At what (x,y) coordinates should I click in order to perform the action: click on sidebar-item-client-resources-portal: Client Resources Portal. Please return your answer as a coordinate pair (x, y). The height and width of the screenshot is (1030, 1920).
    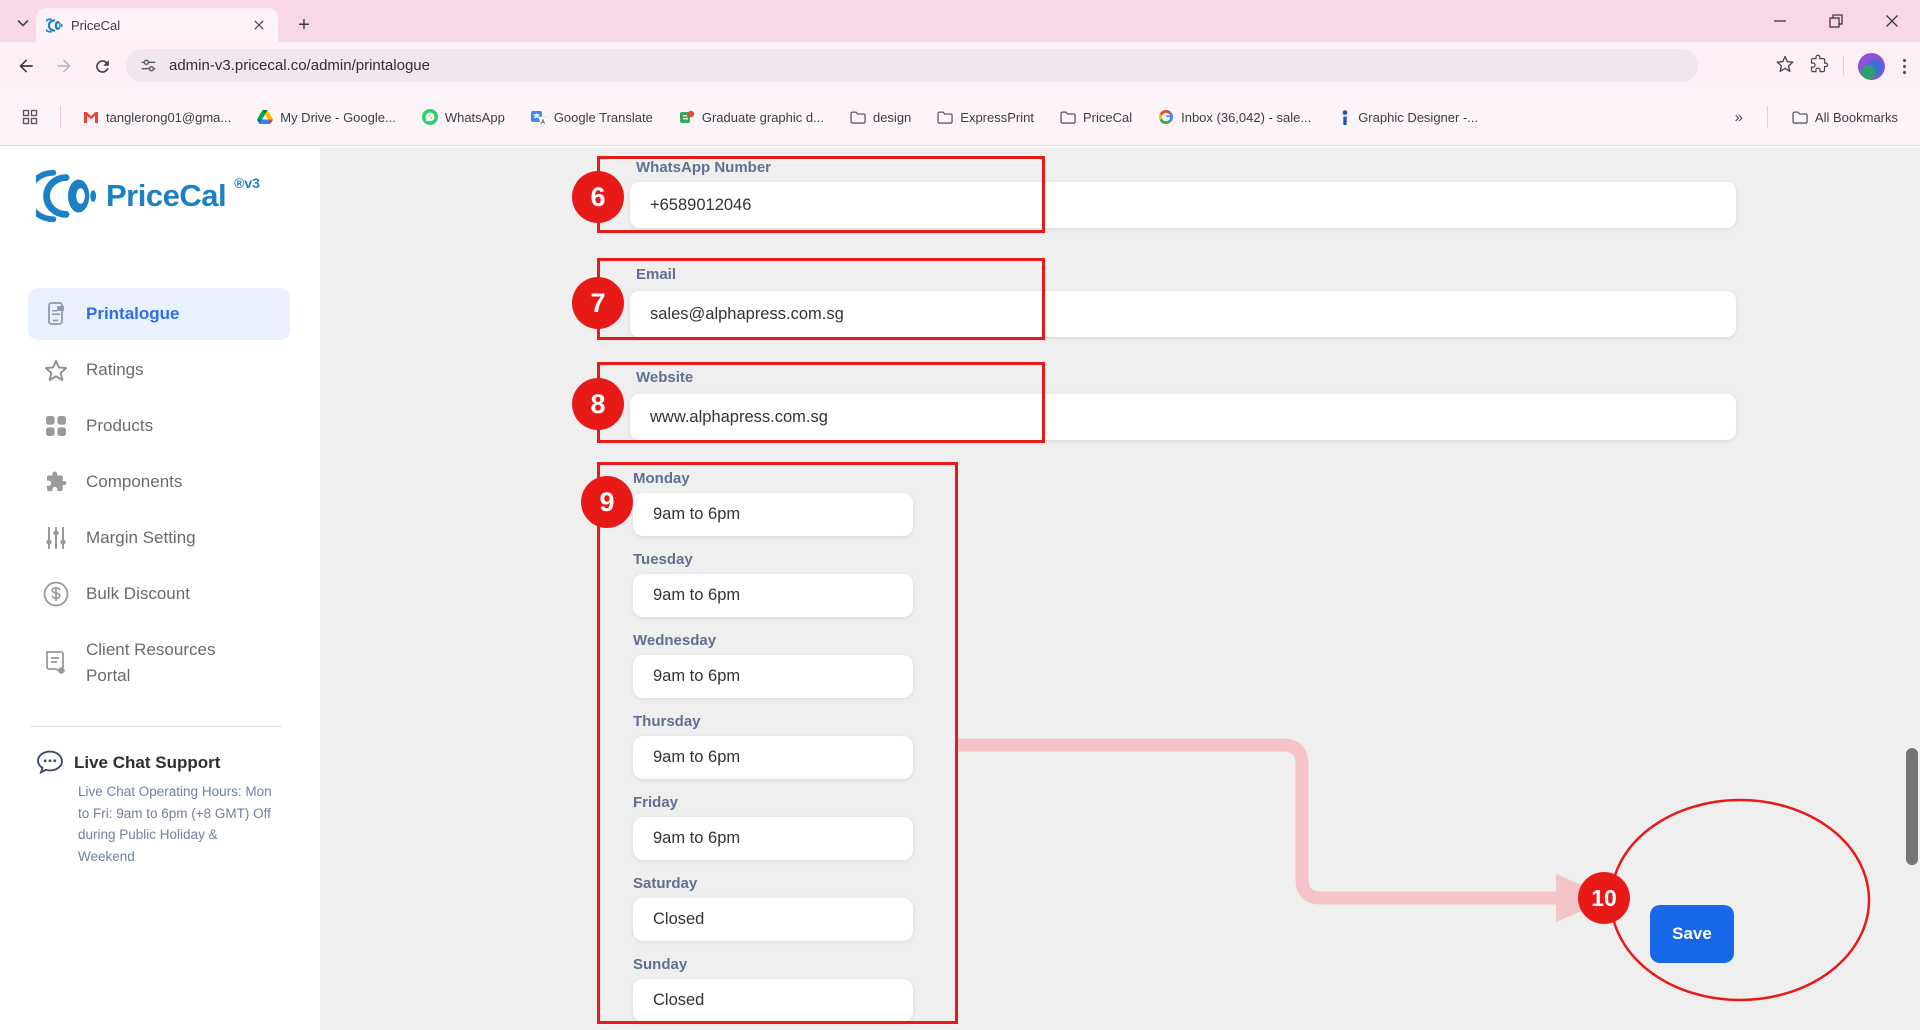
    Looking at the image, I should click on (159, 663).